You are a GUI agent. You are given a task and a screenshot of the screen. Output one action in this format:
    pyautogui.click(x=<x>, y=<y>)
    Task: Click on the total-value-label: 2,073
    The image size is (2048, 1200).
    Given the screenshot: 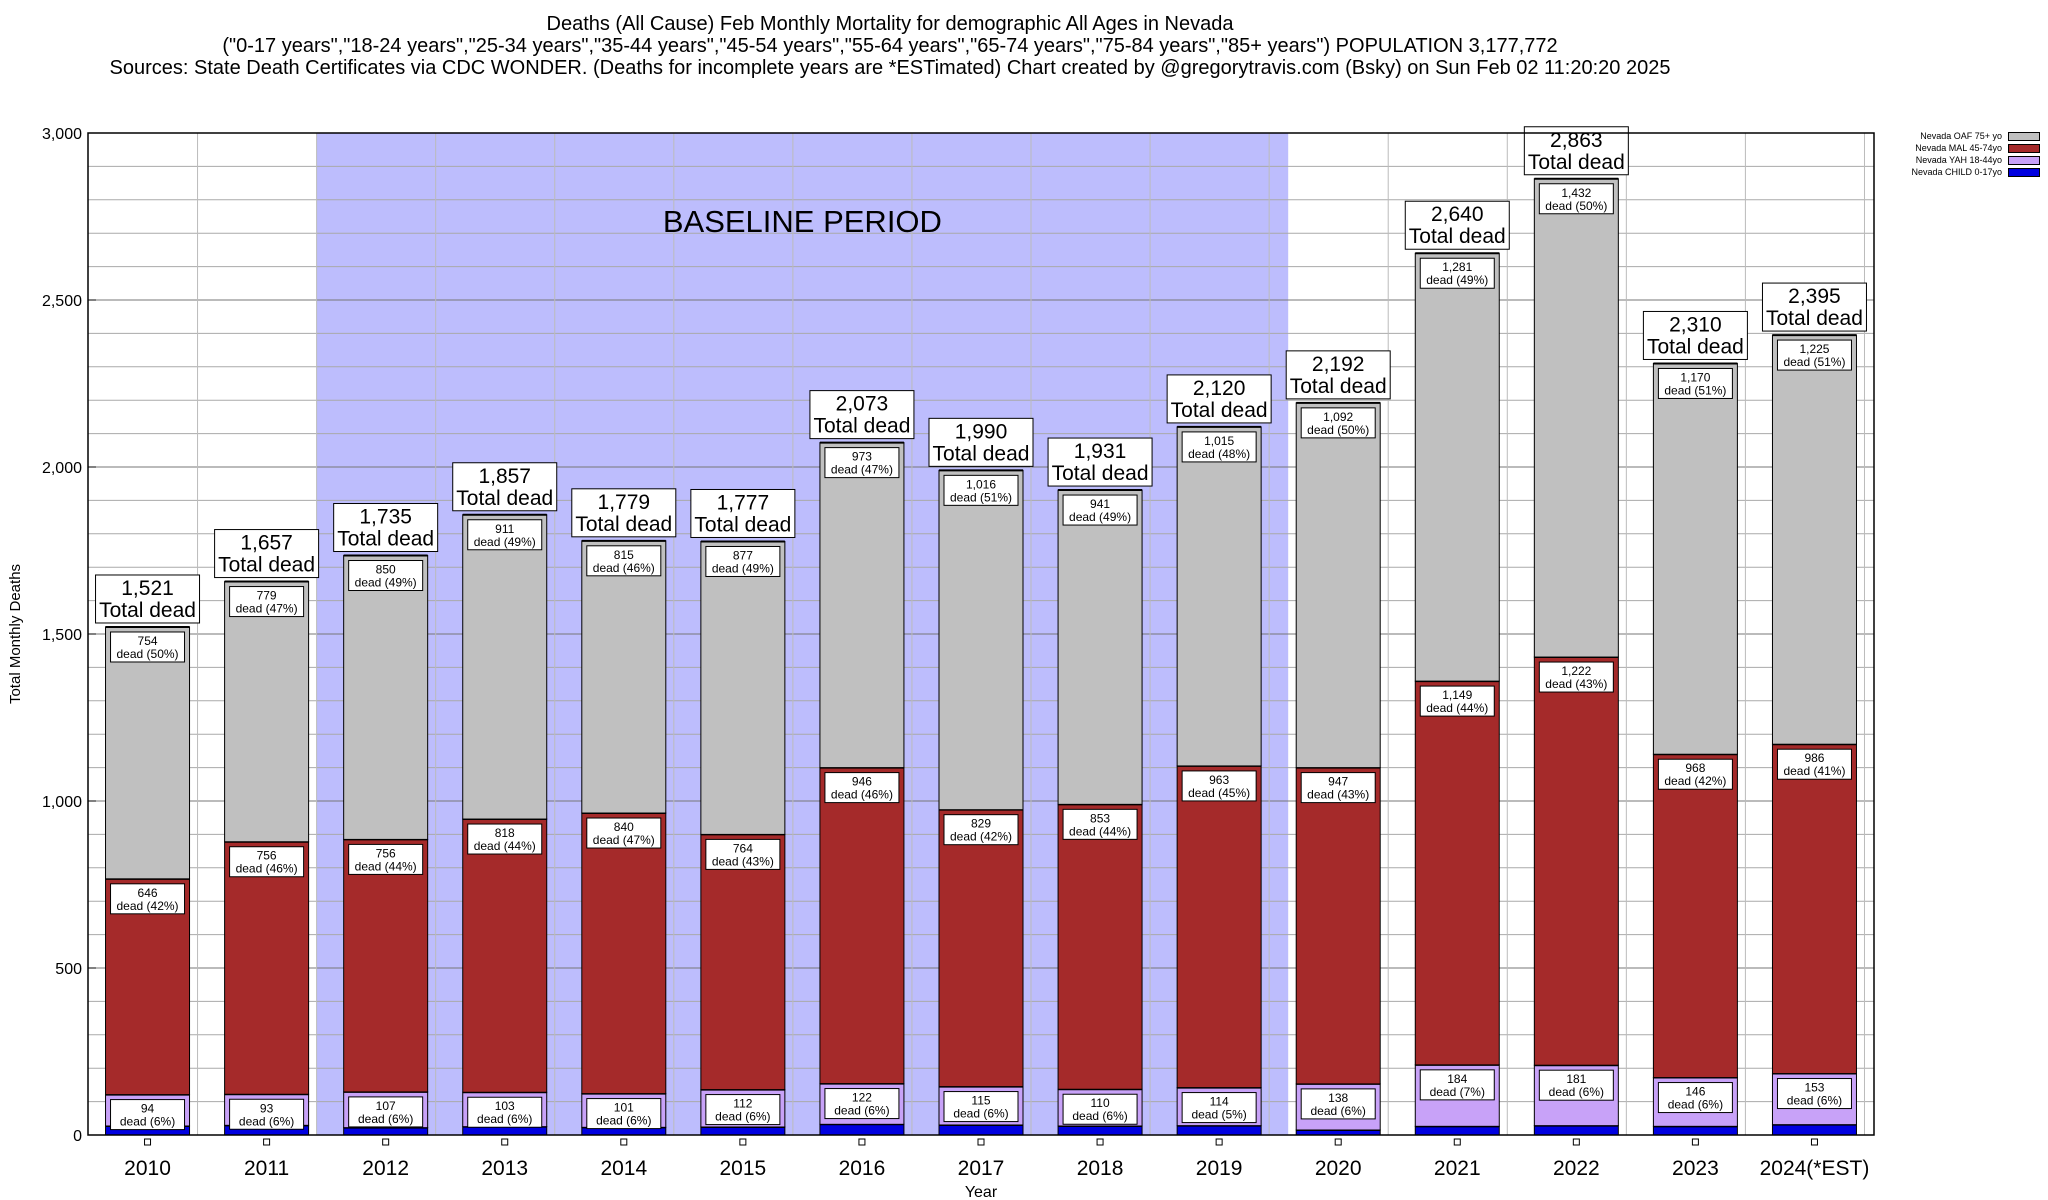 What is the action you would take?
    pyautogui.click(x=862, y=404)
    